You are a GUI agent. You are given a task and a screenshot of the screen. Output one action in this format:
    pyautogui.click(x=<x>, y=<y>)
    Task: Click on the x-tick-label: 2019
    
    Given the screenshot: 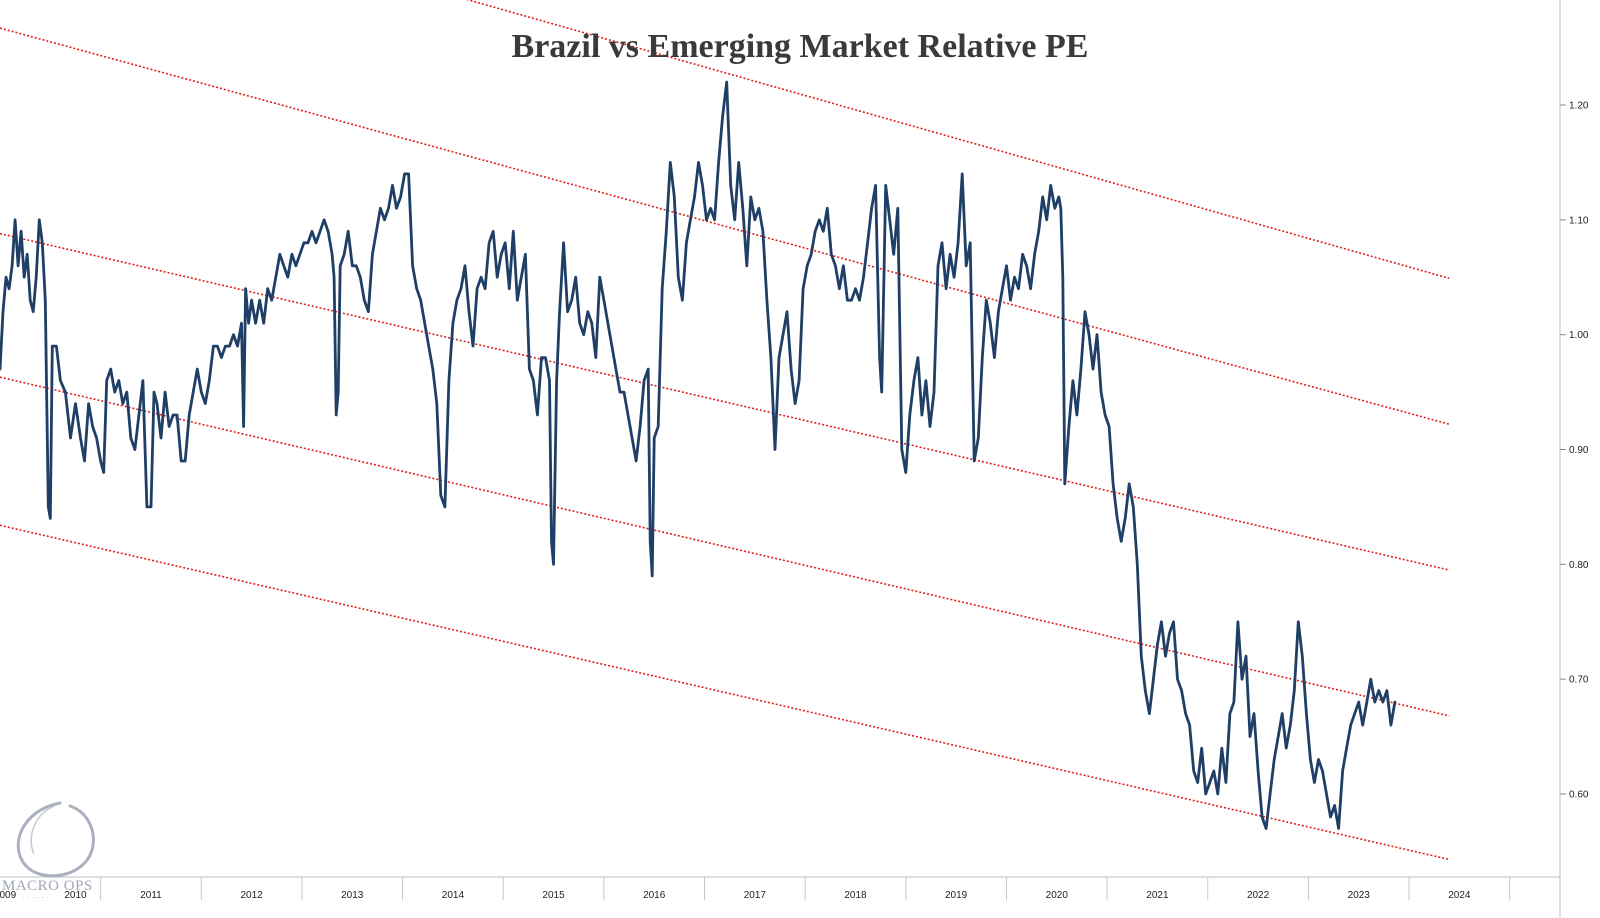 What is the action you would take?
    pyautogui.click(x=956, y=895)
    